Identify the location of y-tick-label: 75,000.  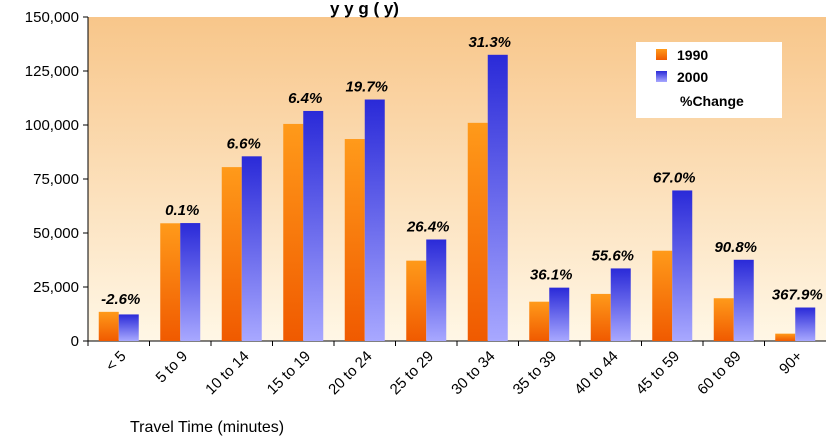
(56, 179).